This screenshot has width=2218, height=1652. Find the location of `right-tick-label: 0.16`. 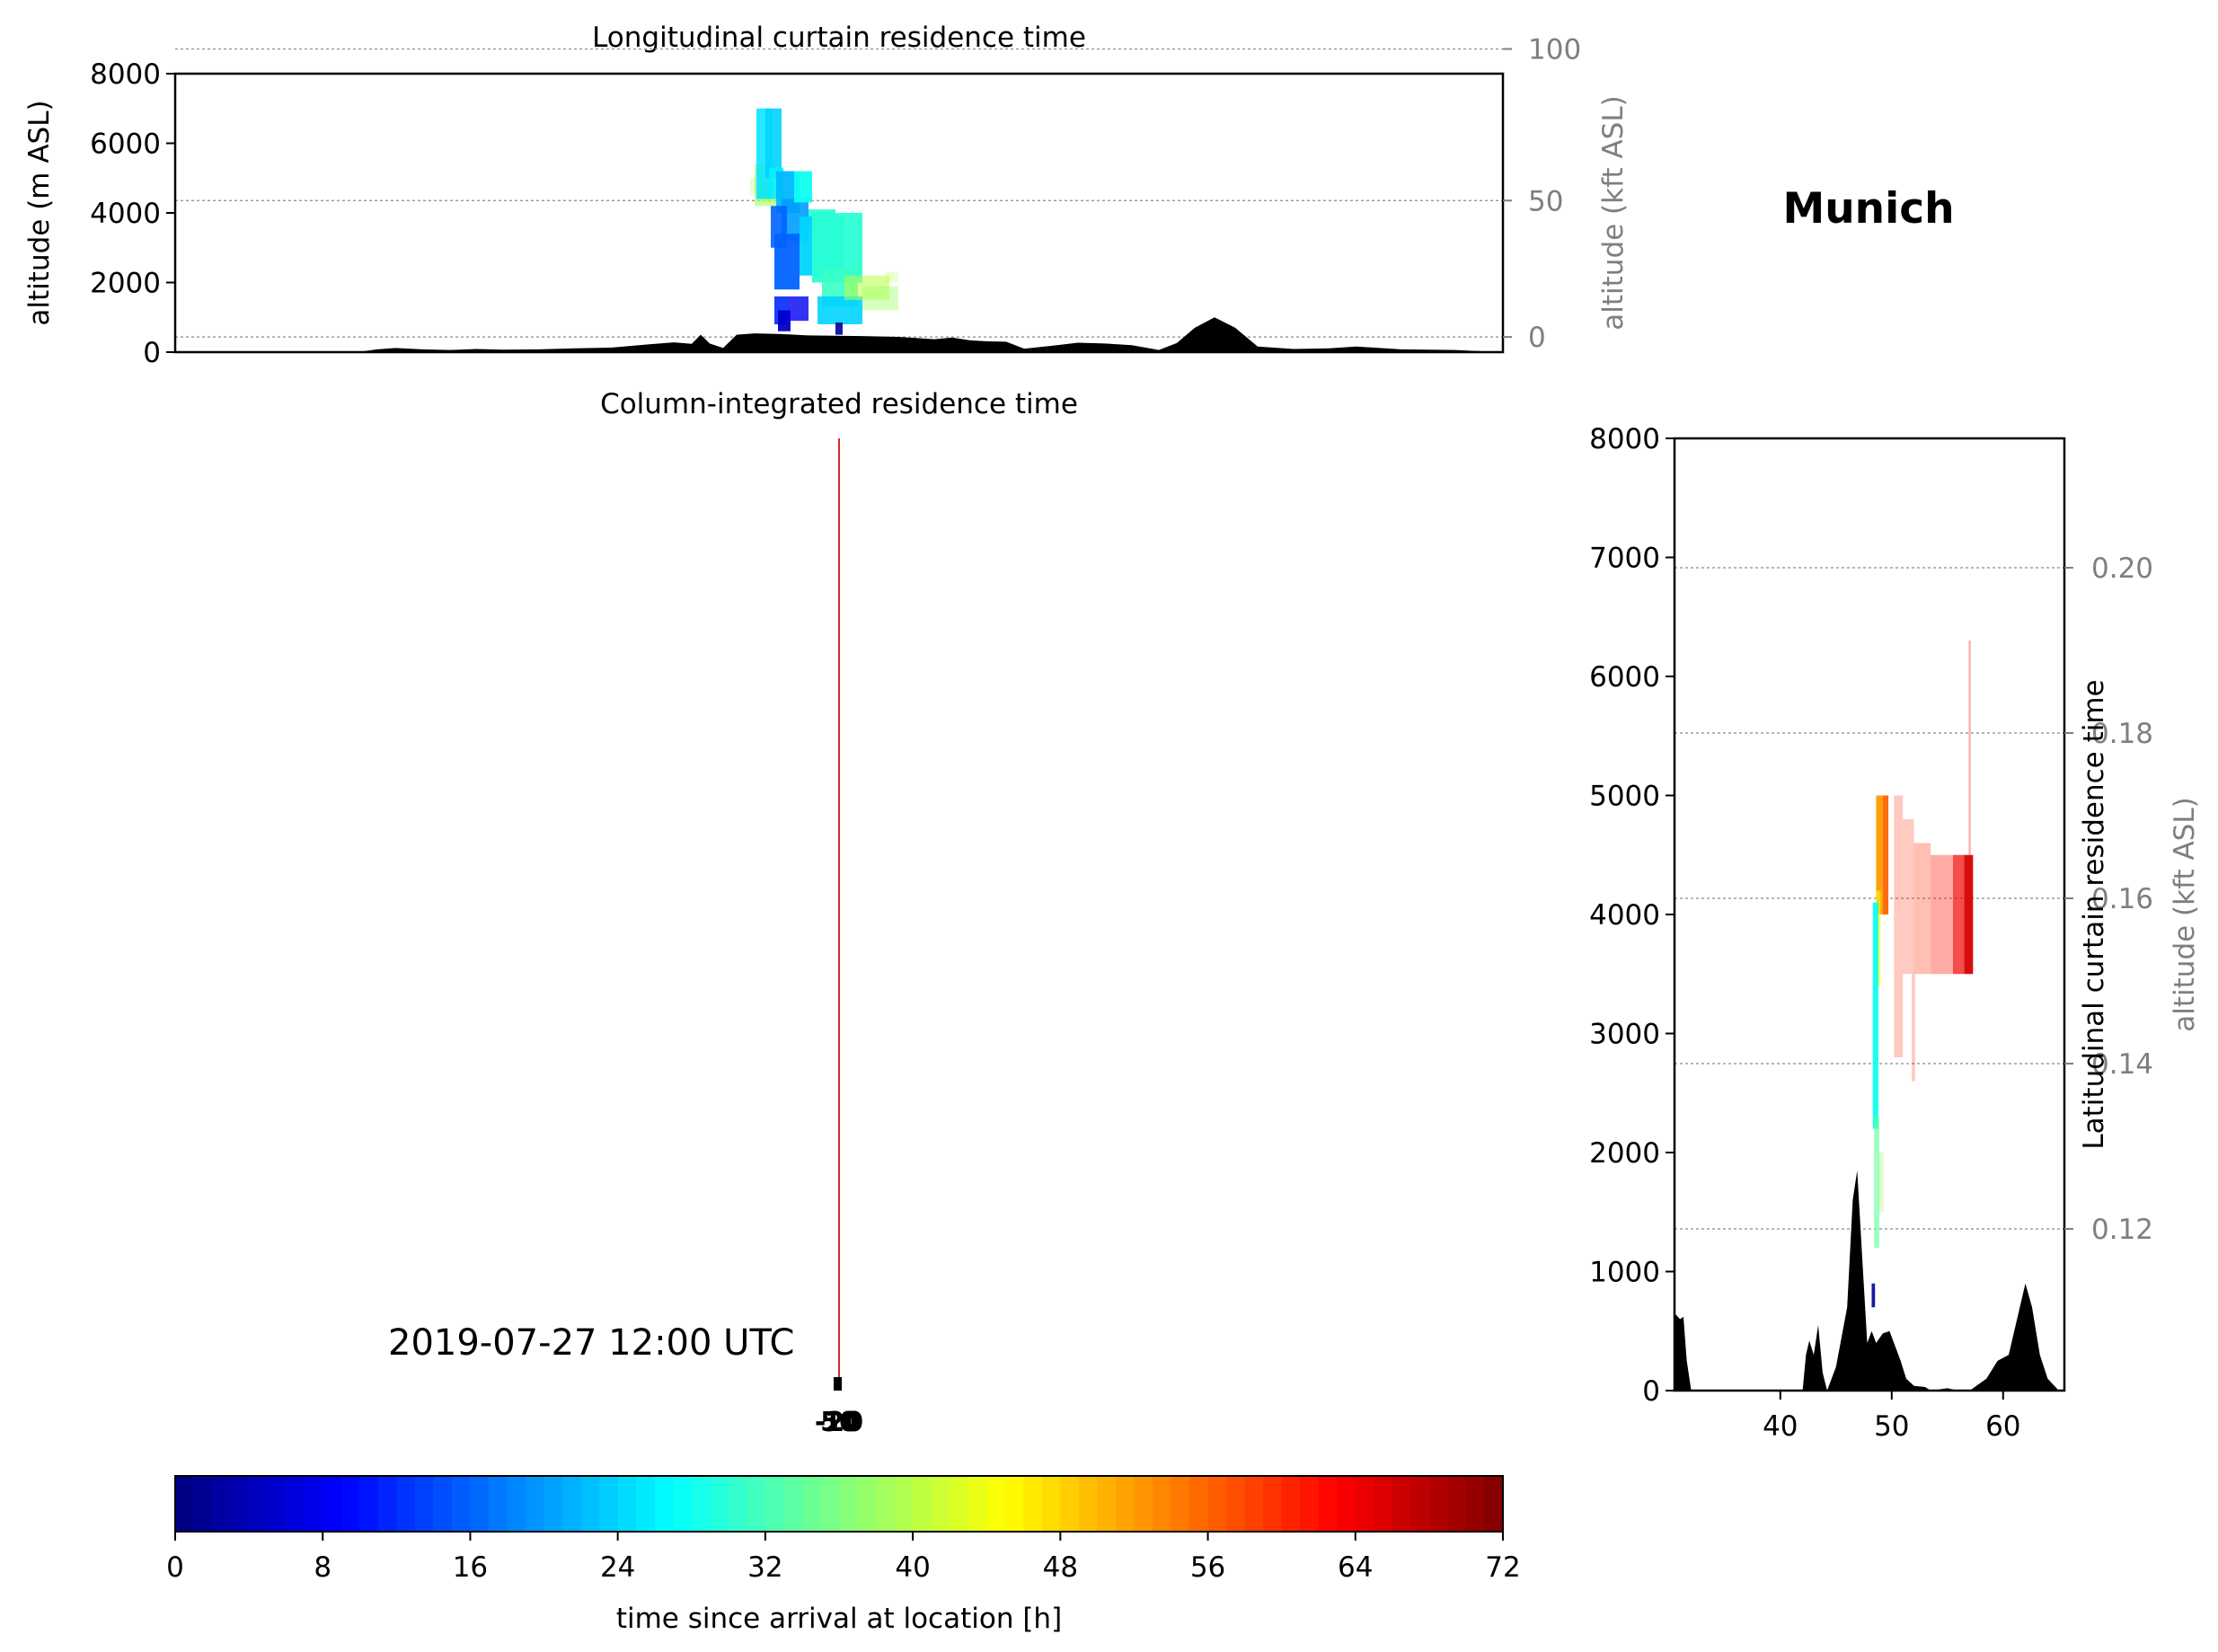

right-tick-label: 0.16 is located at coordinates (2122, 899).